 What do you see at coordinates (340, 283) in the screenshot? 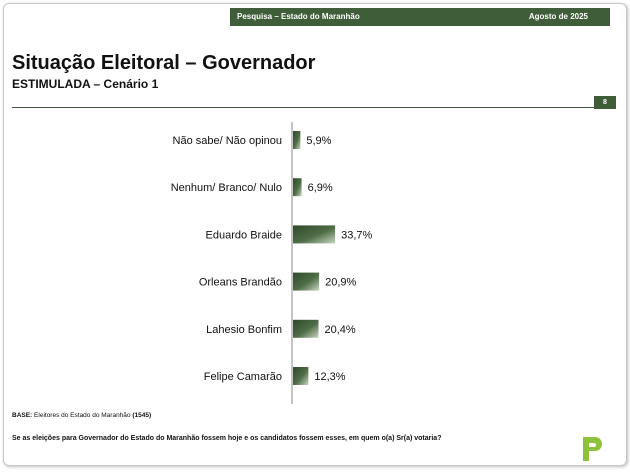
I see `value-label: 20,9%` at bounding box center [340, 283].